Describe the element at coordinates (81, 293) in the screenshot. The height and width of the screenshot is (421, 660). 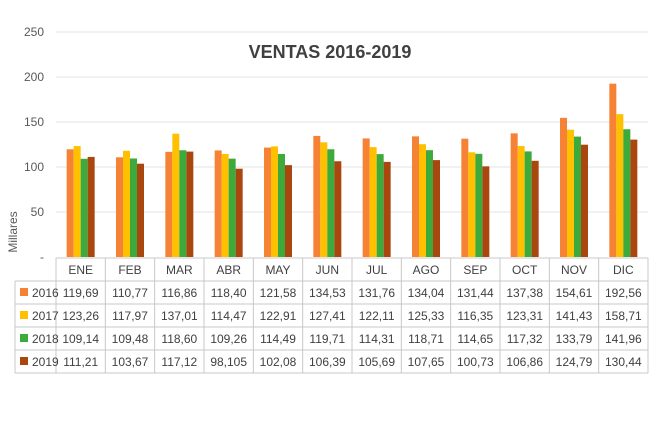
I see `data-label: 119,69` at that location.